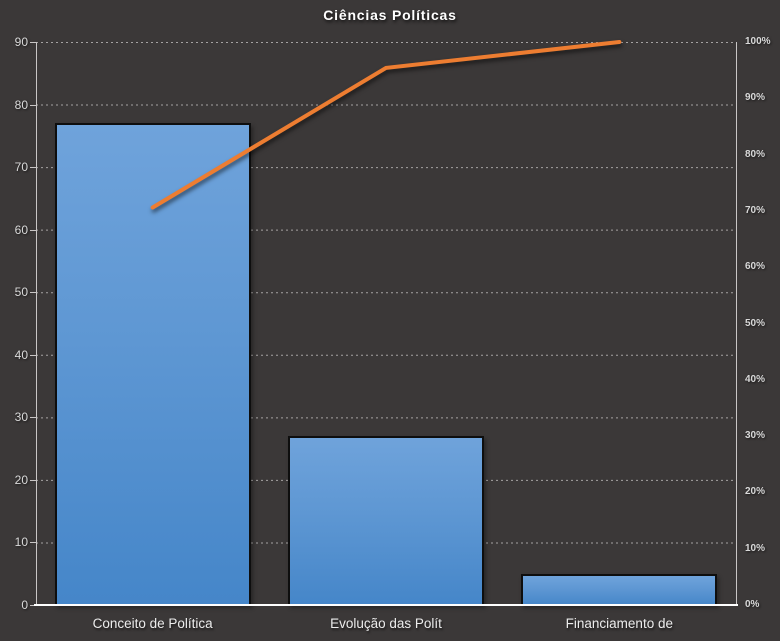 The image size is (780, 641). I want to click on left-axis-label: 30, so click(21, 417).